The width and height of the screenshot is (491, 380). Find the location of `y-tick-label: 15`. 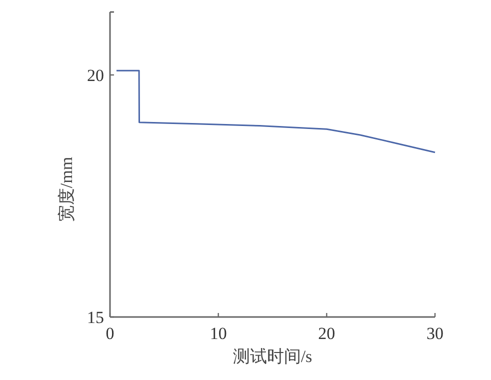

y-tick-label: 15 is located at coordinates (95, 317).